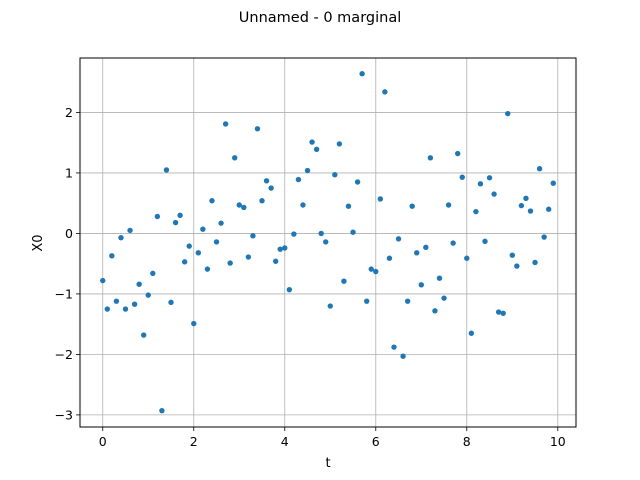 The width and height of the screenshot is (640, 480). Describe the element at coordinates (285, 441) in the screenshot. I see `x-tick-label: 4` at that location.